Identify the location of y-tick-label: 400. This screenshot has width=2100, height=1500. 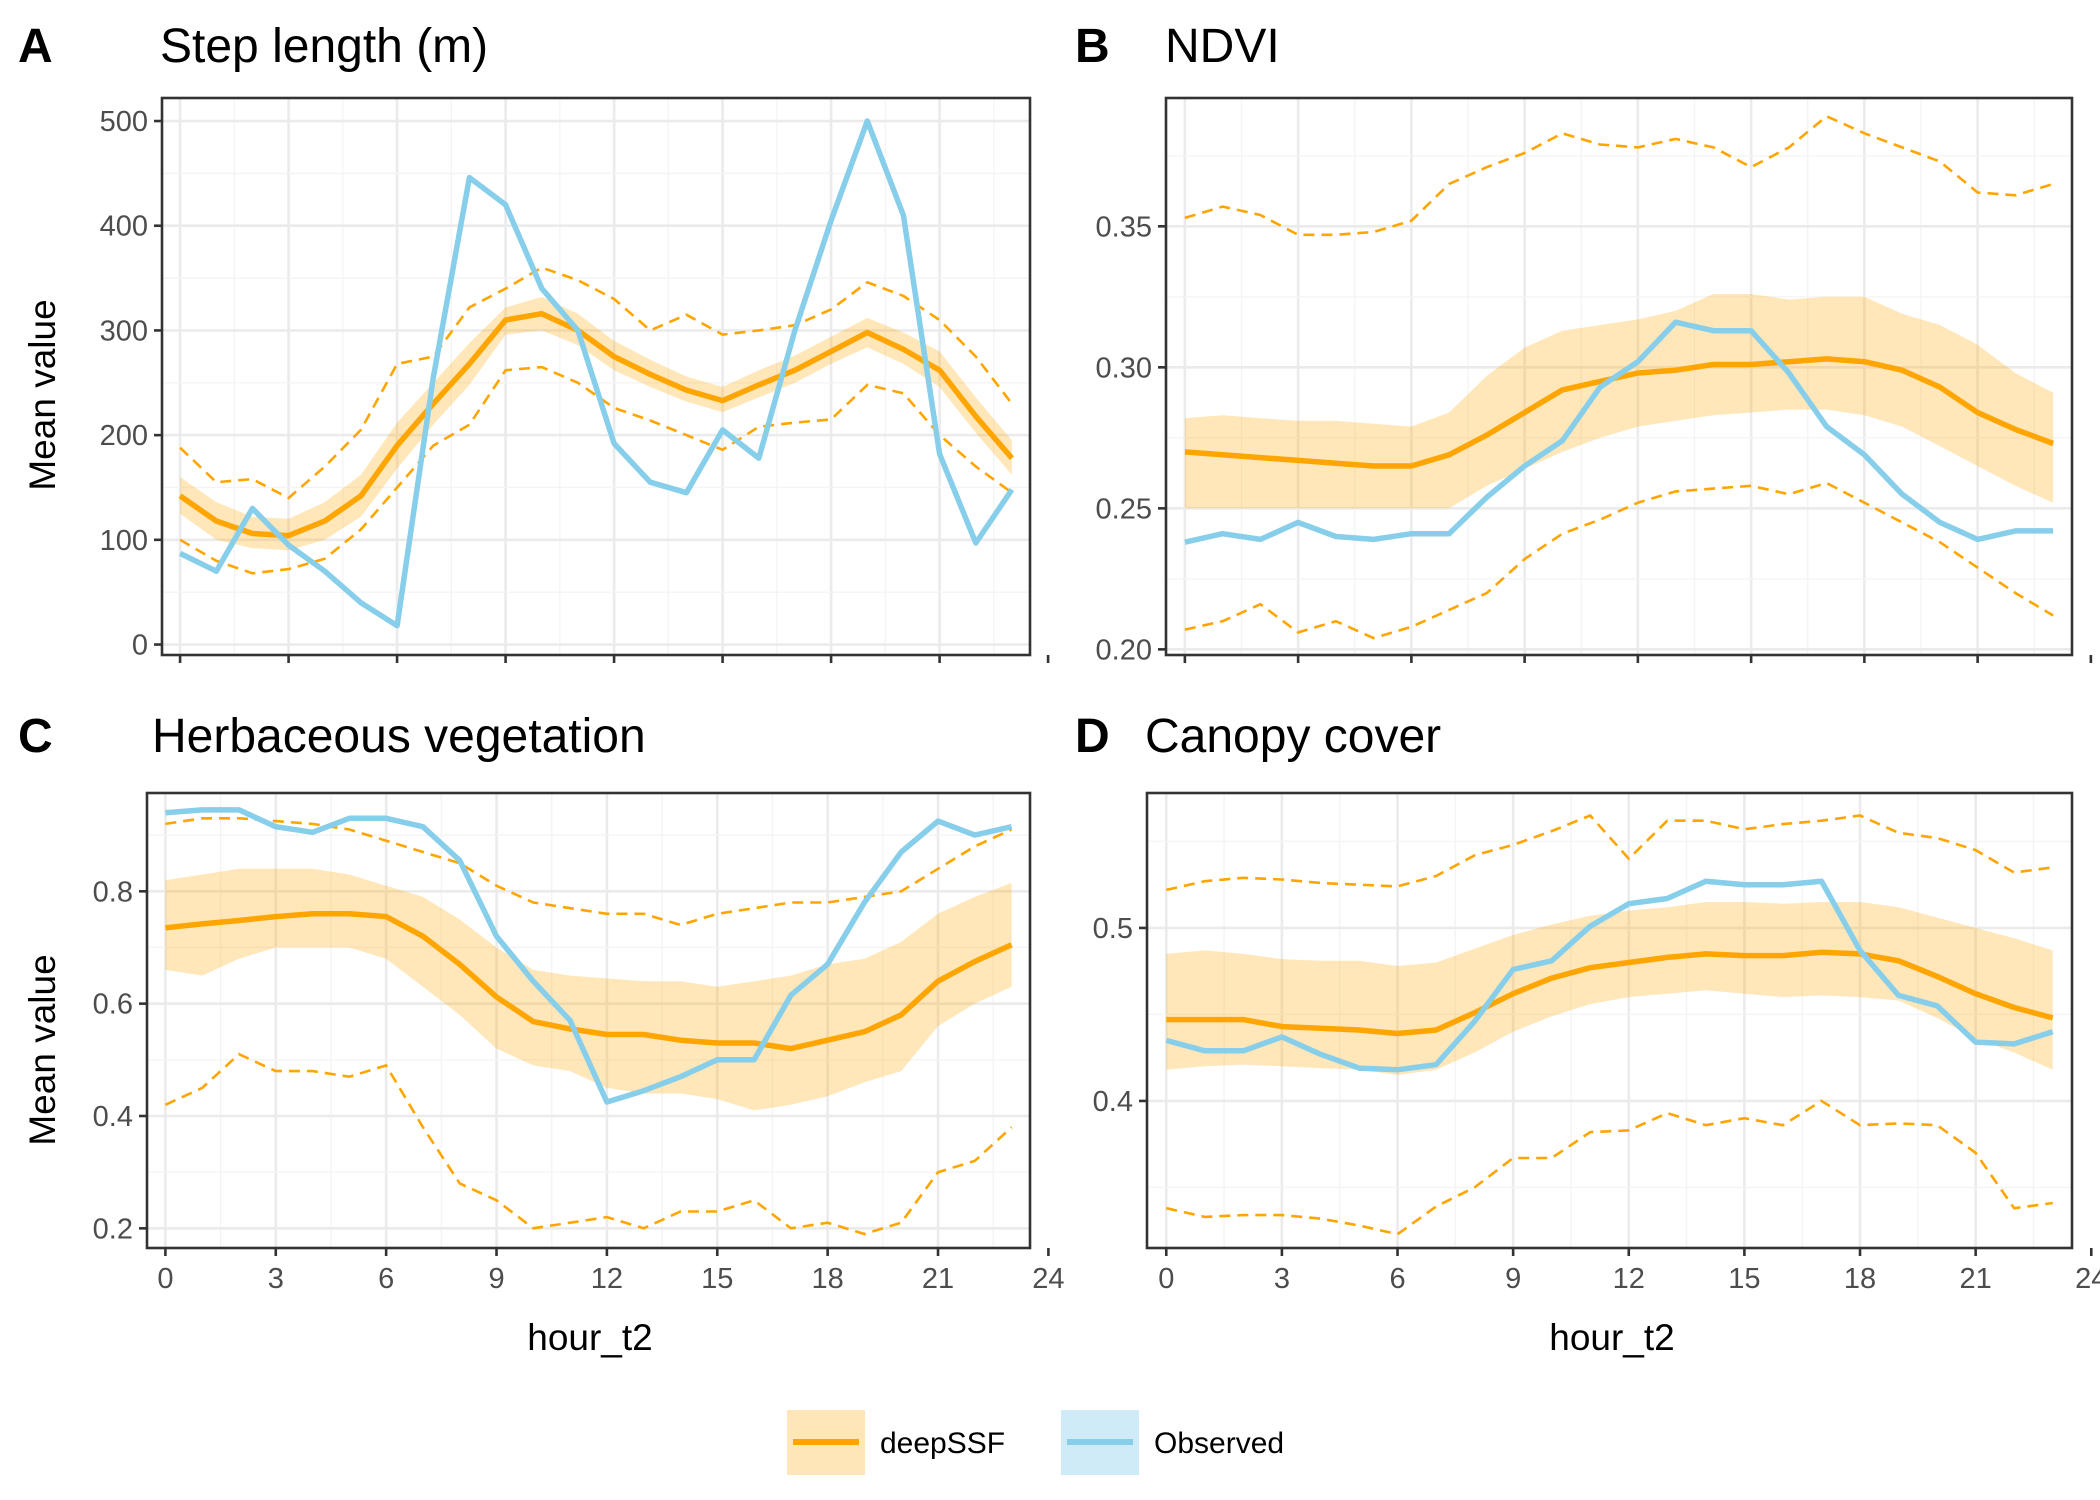
(124, 227).